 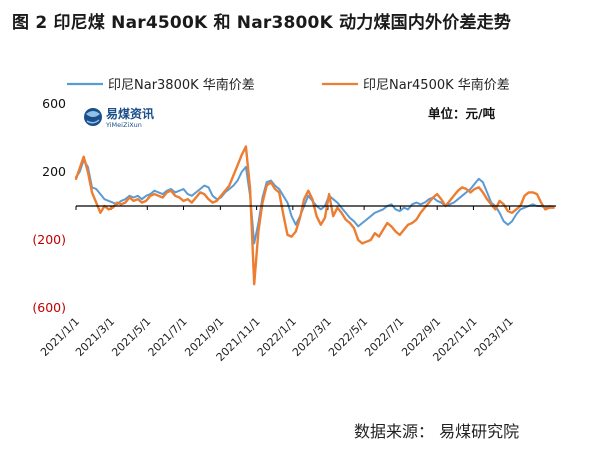 What do you see at coordinates (49, 307) in the screenshot?
I see `y-tick-label: (600)` at bounding box center [49, 307].